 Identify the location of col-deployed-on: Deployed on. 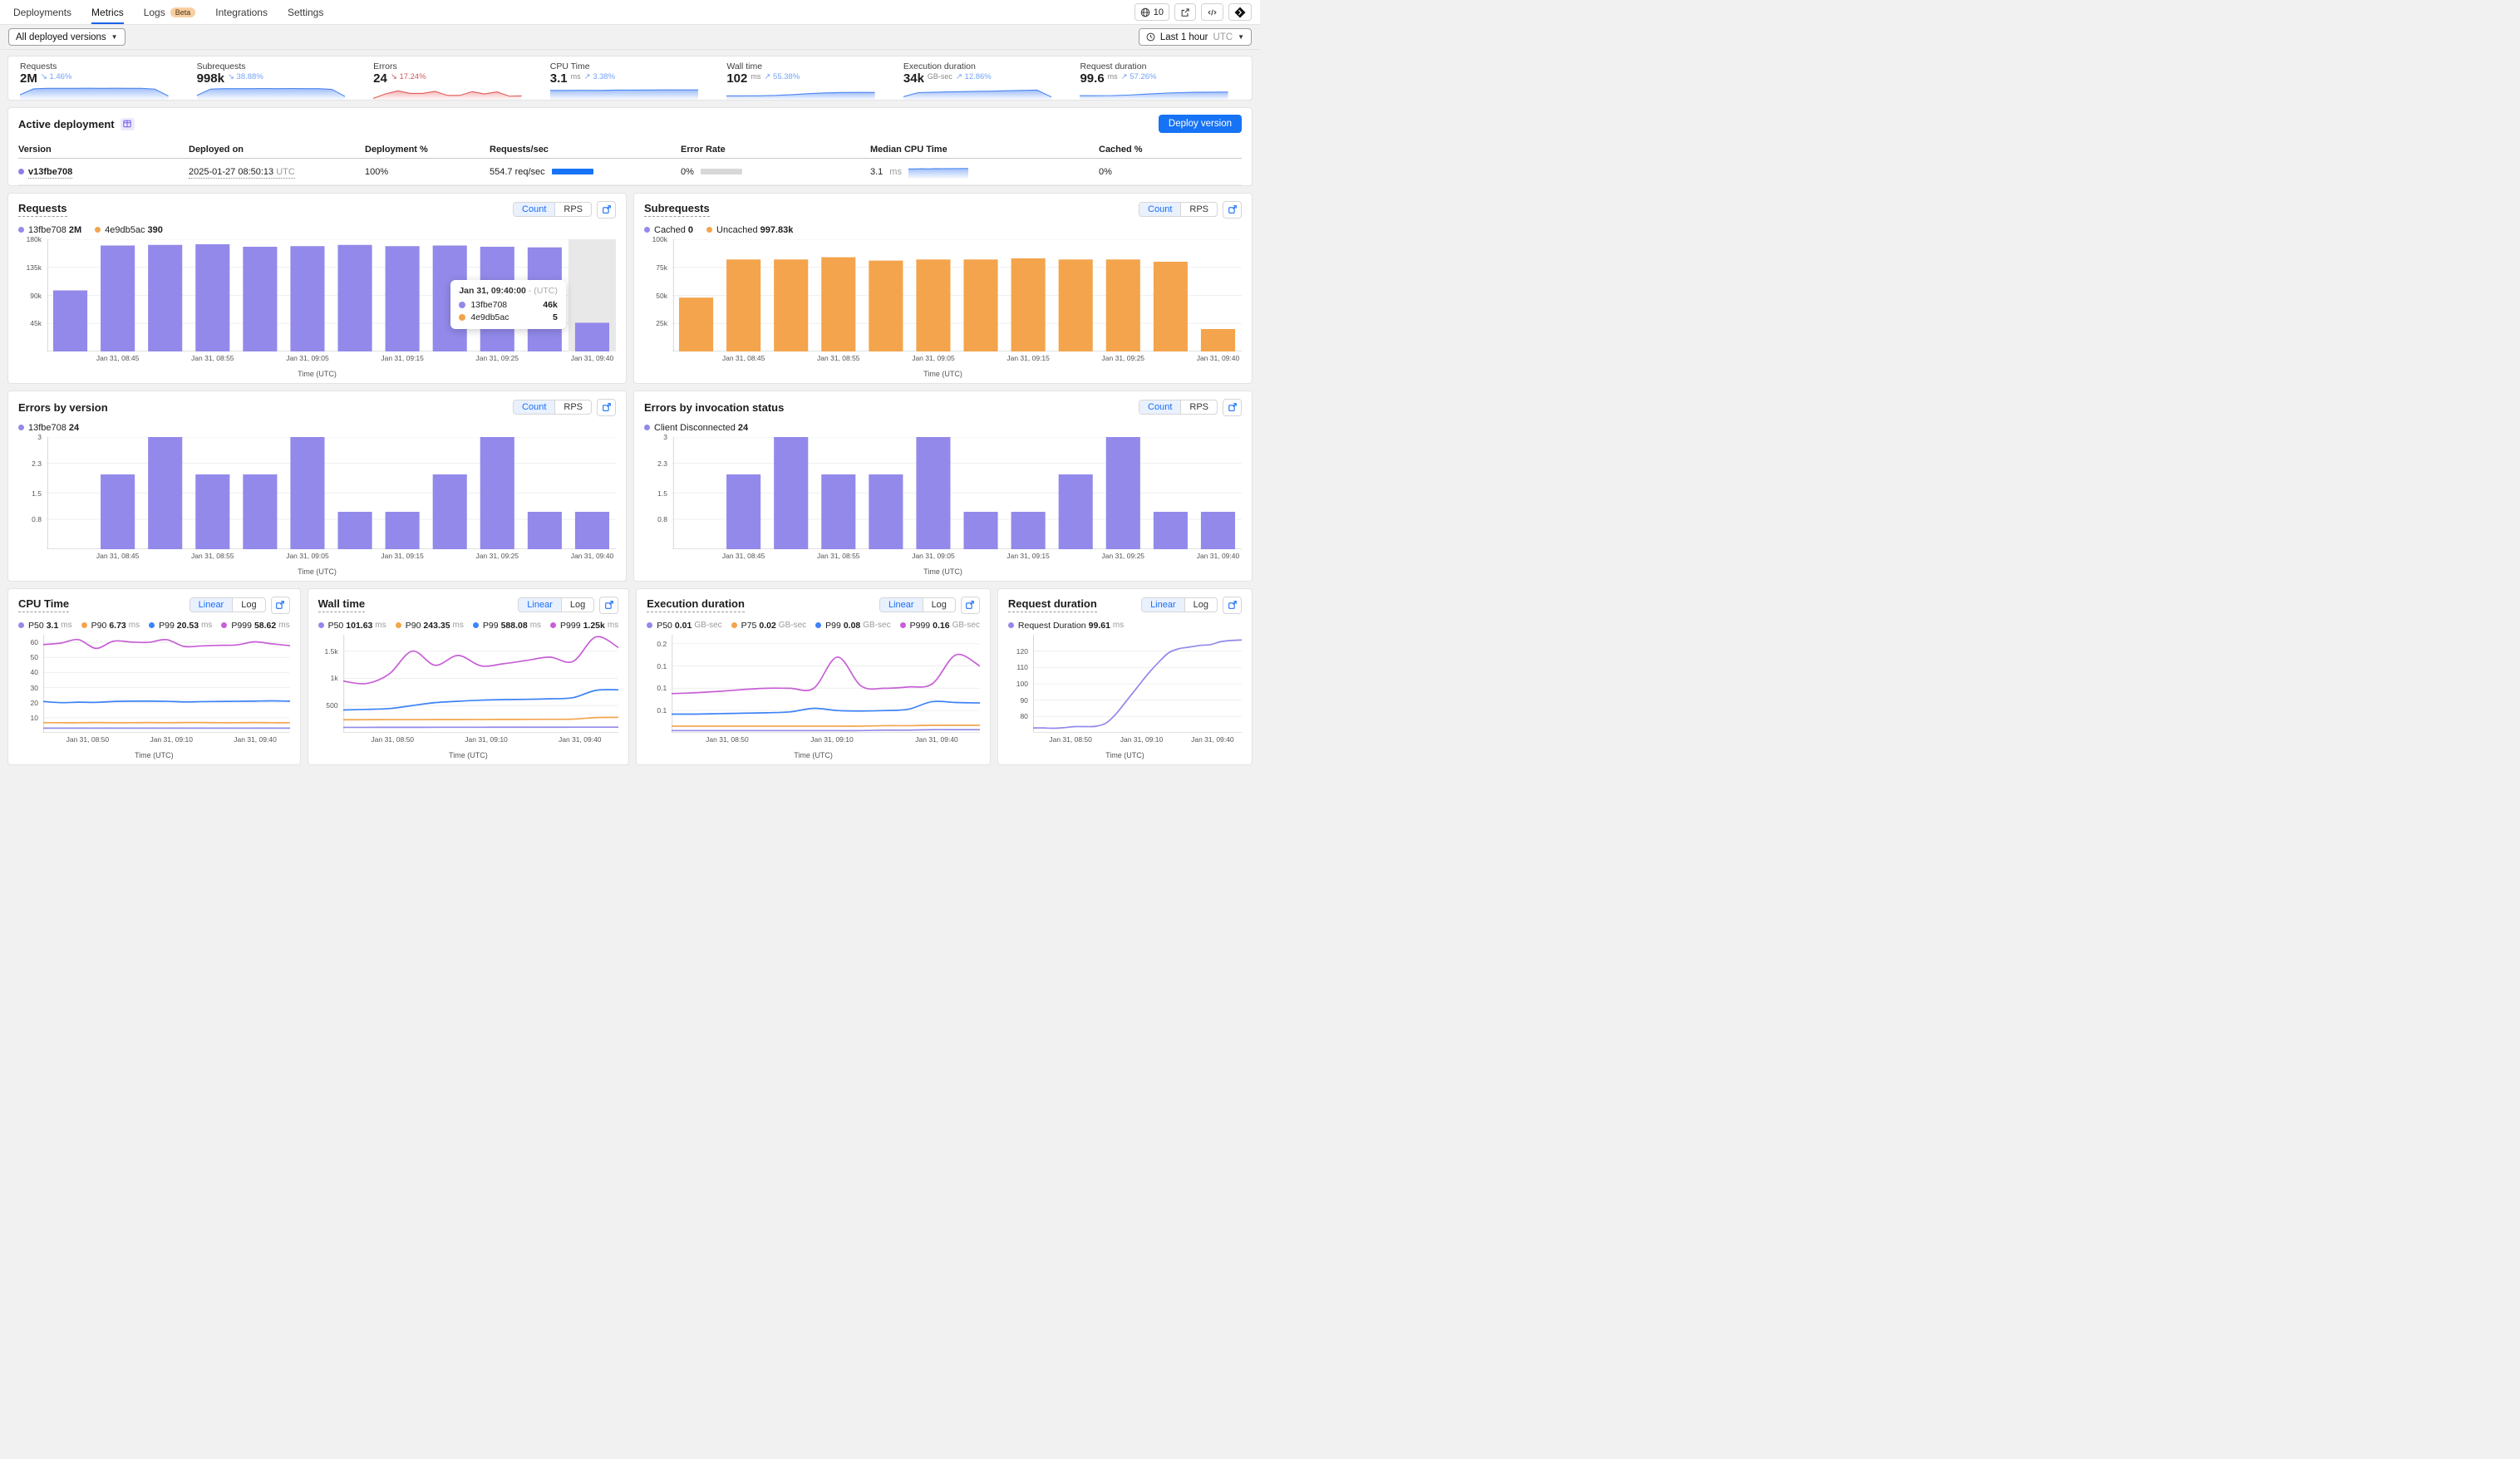
(216, 149).